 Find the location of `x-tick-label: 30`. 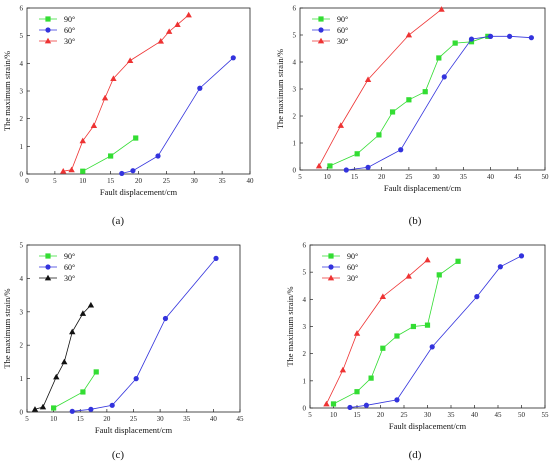

x-tick-label: 30 is located at coordinates (195, 181).